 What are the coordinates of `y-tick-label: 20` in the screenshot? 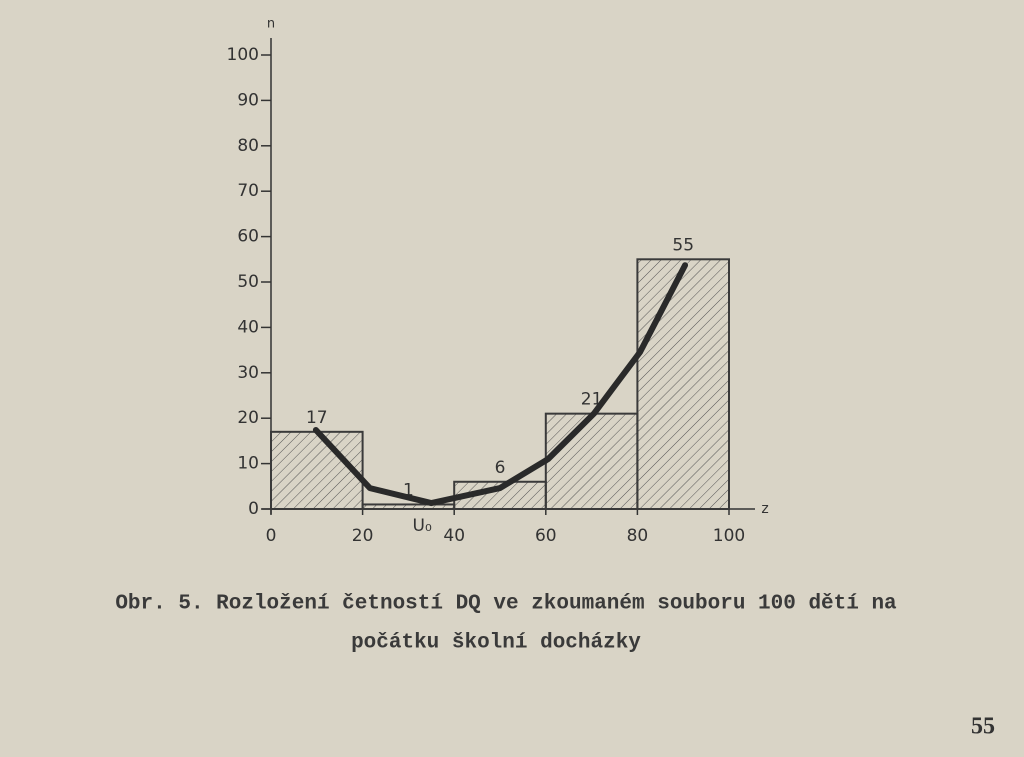 It's located at (248, 418).